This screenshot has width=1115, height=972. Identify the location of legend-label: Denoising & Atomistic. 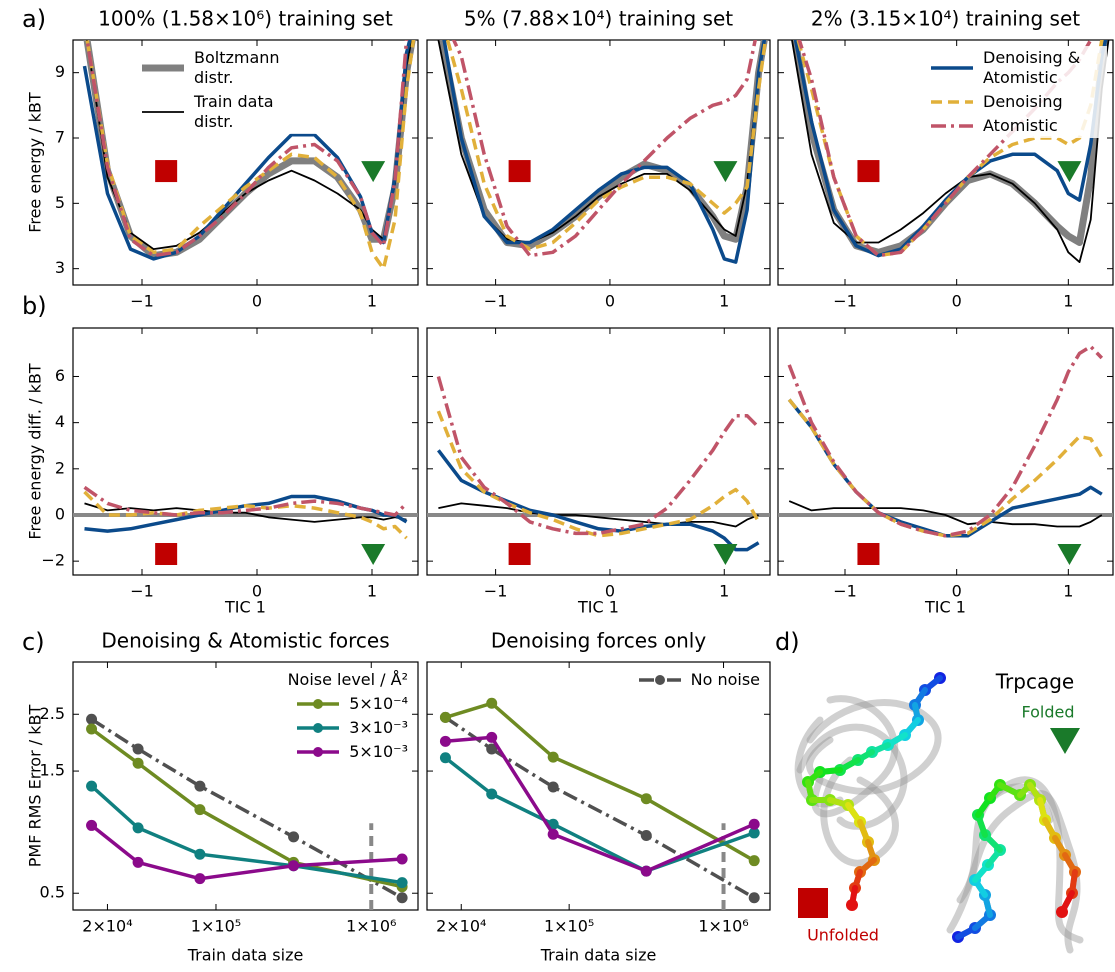
(1032, 67).